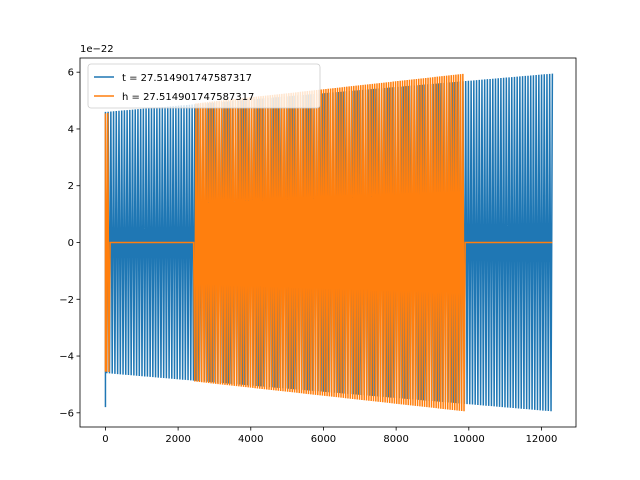 This screenshot has height=480, width=640. Describe the element at coordinates (187, 78) in the screenshot. I see `legend-entry: t = 27.514901747587317` at that location.